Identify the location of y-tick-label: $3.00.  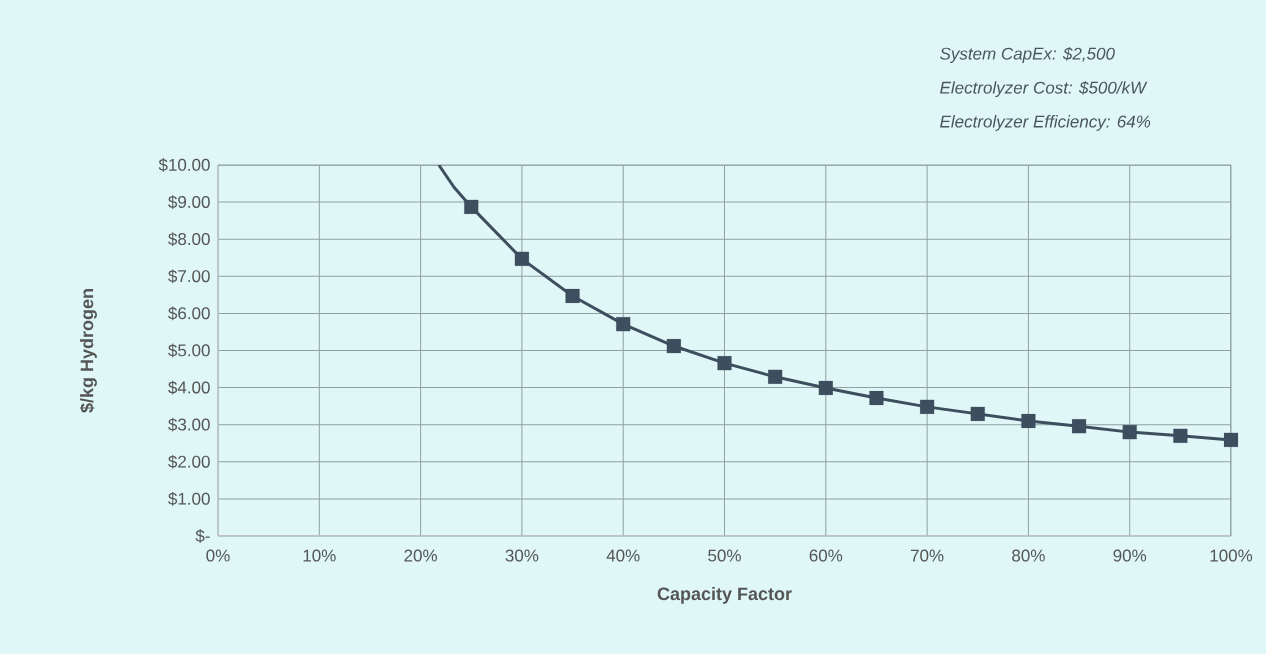
(189, 424).